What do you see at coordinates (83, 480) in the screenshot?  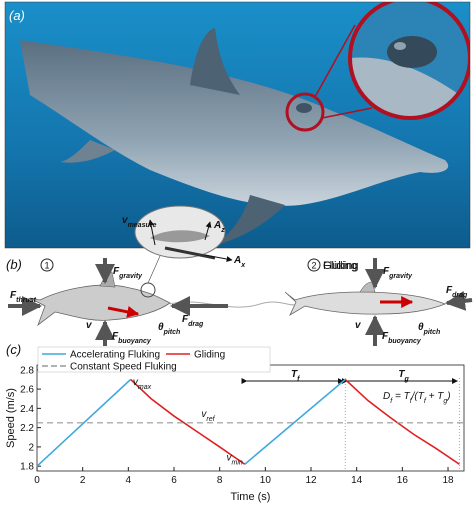 I see `x-tick-label: 2` at bounding box center [83, 480].